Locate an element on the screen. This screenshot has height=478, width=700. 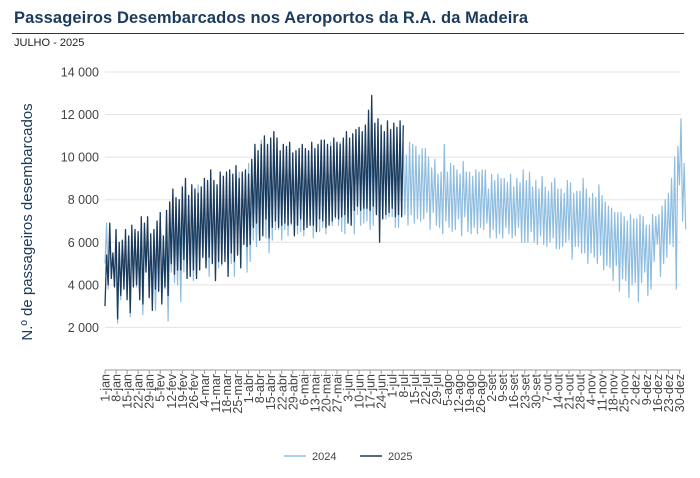
y-tick-label: 14 000 is located at coordinates (80, 73).